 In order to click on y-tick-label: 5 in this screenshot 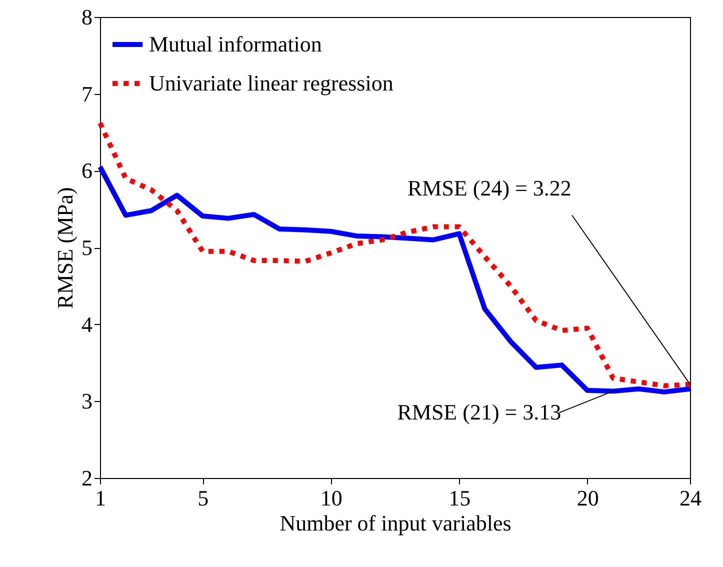, I will do `click(87, 247)`.